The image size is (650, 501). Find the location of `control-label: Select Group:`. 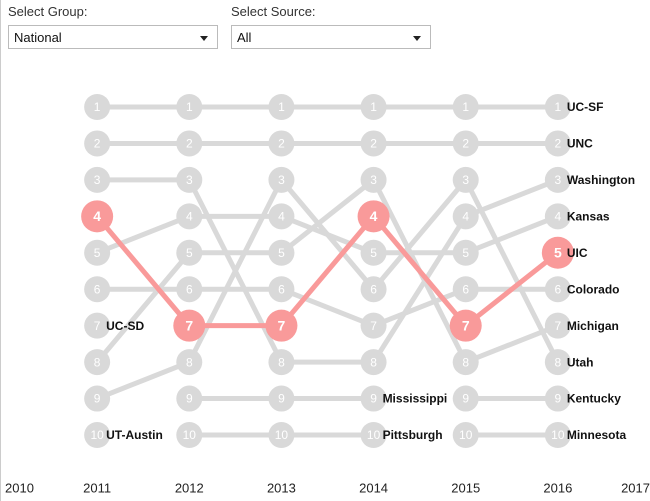

control-label: Select Group: is located at coordinates (48, 11).